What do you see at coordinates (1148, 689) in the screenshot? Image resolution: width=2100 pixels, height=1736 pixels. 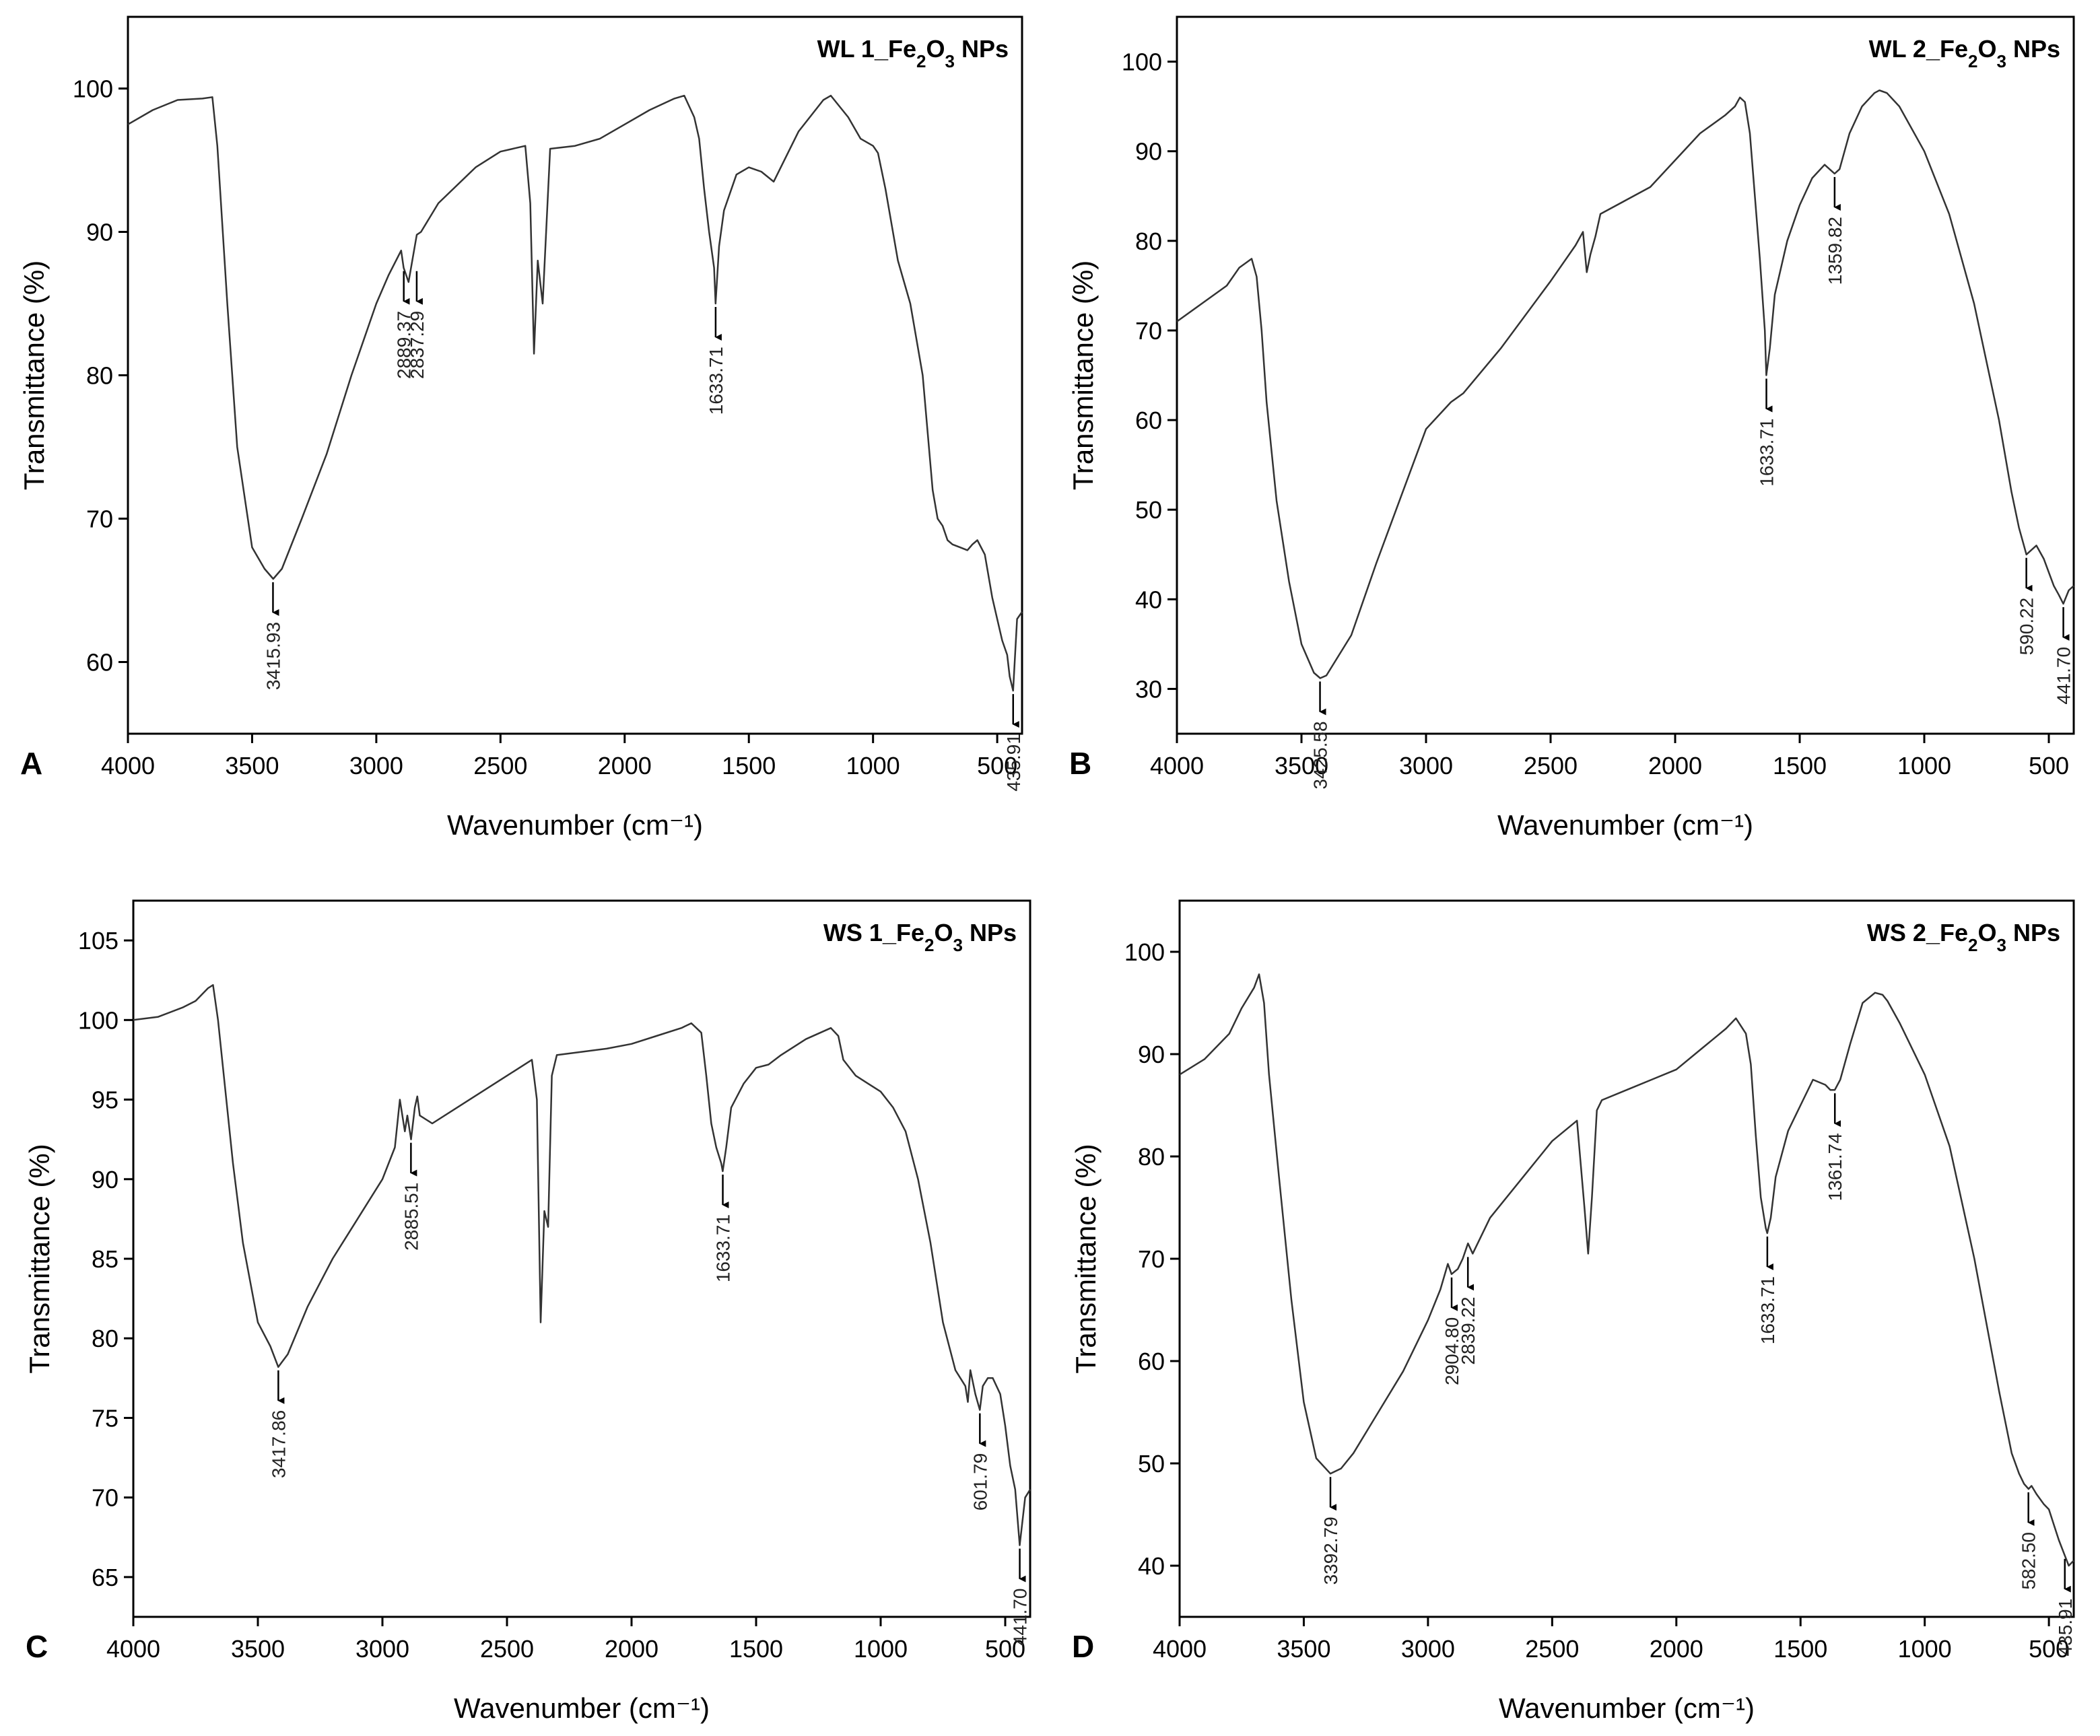 I see `y-tick-label: 30` at bounding box center [1148, 689].